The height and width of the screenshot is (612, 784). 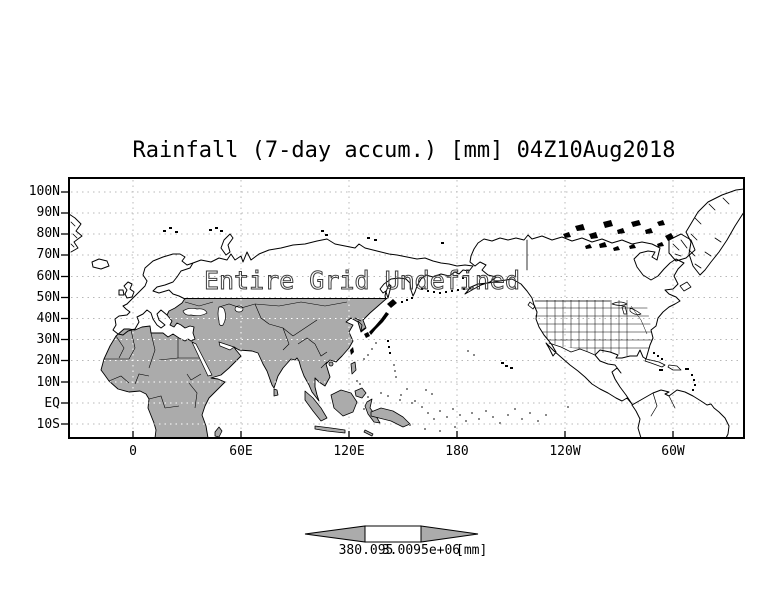 What do you see at coordinates (48, 276) in the screenshot?
I see `lat-axis-label: 60N` at bounding box center [48, 276].